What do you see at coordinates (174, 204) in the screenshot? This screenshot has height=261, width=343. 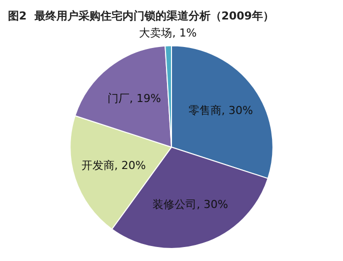 I see `slice-label: 装修公司` at bounding box center [174, 204].